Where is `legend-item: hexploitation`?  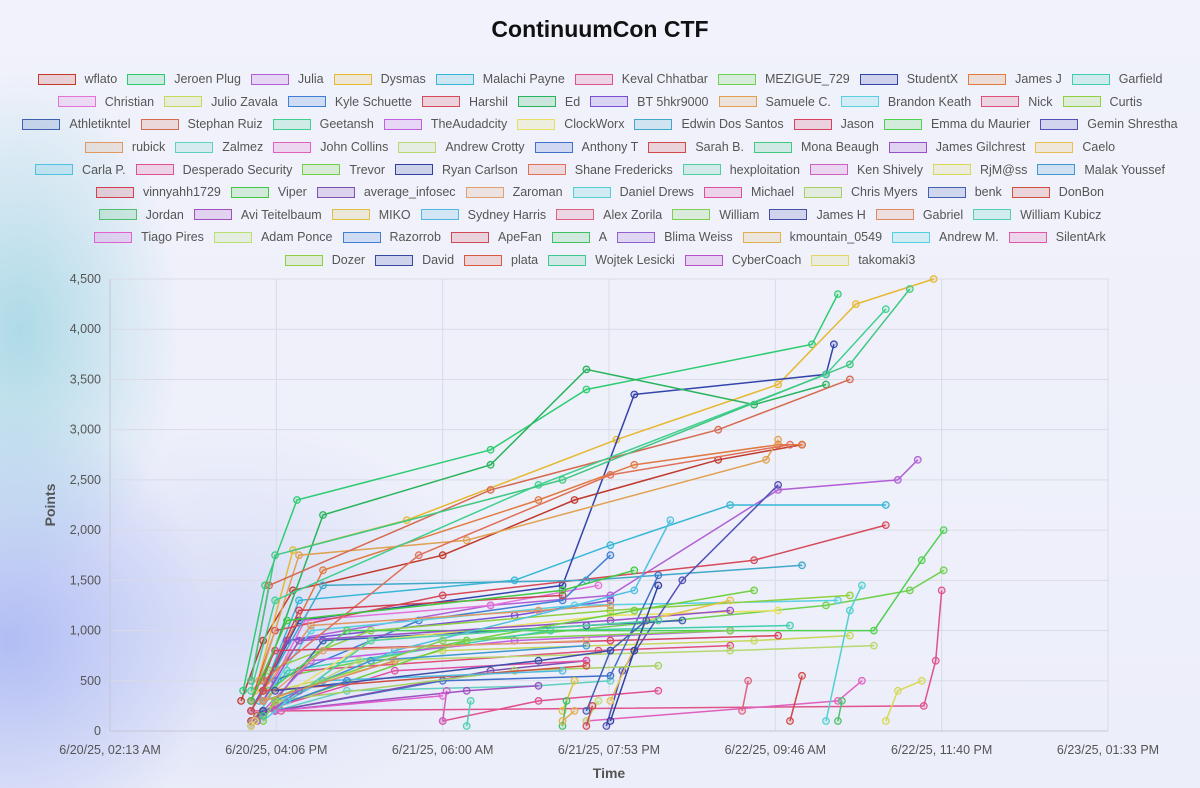 legend-item: hexploitation is located at coordinates (741, 170).